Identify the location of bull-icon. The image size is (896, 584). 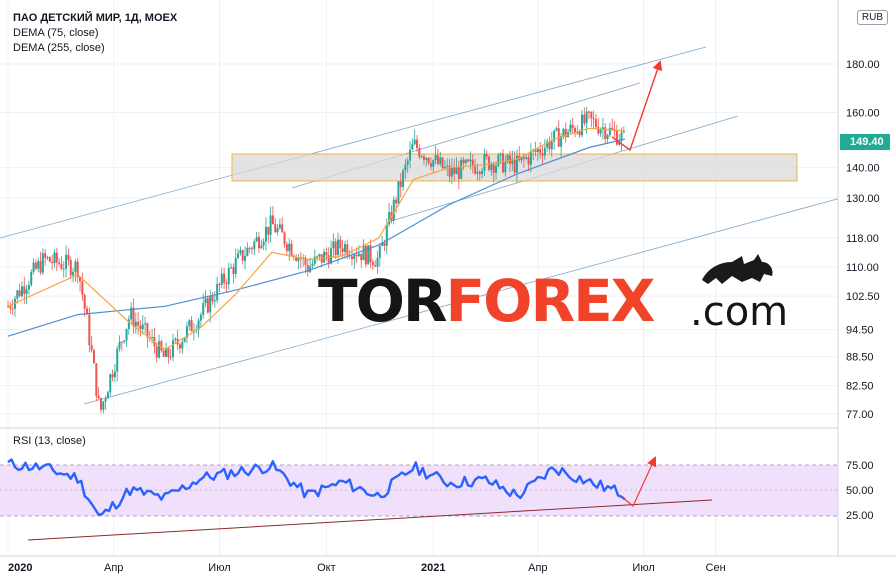
(737, 269).